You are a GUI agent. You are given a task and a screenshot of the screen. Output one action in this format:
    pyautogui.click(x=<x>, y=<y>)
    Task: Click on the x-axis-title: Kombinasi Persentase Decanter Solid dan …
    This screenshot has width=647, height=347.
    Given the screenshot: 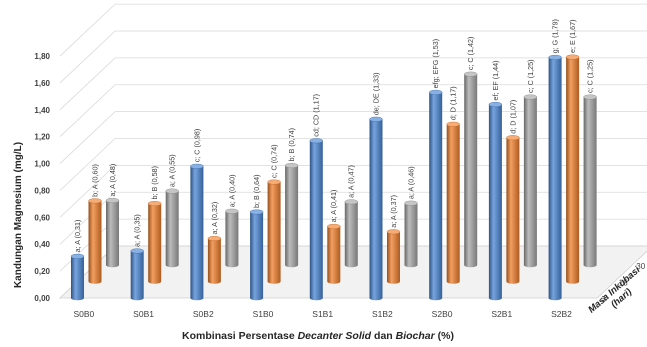 What is the action you would take?
    pyautogui.click(x=318, y=336)
    